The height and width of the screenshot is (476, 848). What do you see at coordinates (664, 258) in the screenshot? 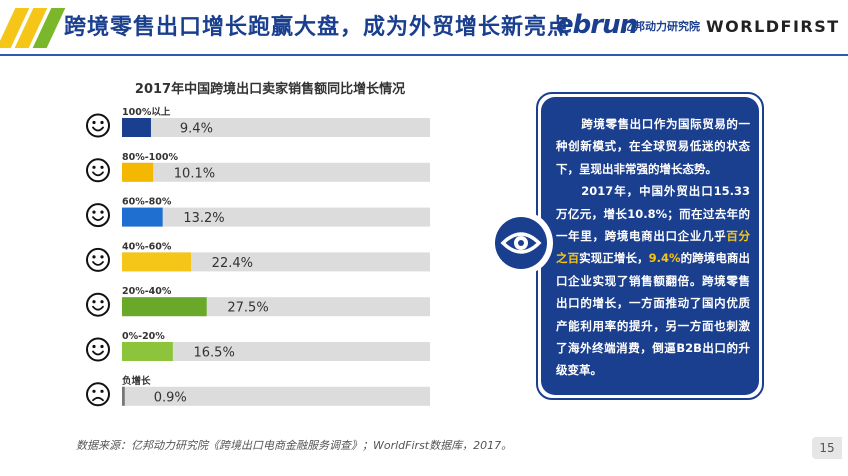
I see `insight-highlight-2: 9.4%` at bounding box center [664, 258].